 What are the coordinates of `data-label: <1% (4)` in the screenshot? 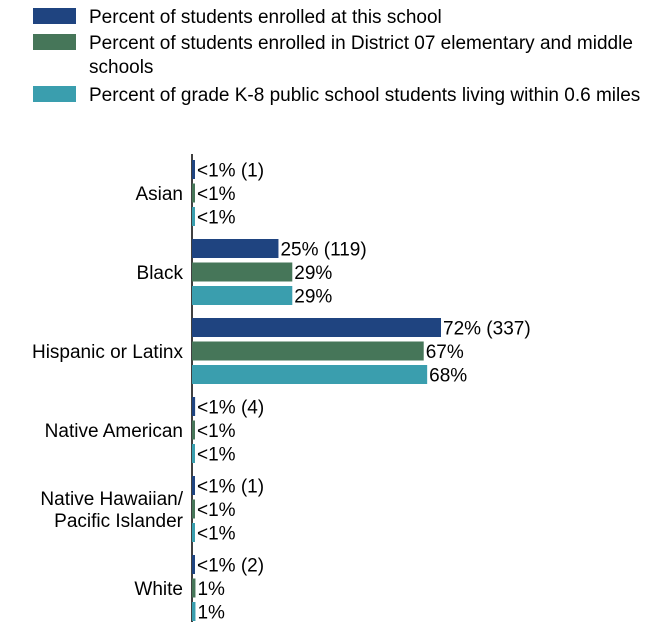 It's located at (230, 408).